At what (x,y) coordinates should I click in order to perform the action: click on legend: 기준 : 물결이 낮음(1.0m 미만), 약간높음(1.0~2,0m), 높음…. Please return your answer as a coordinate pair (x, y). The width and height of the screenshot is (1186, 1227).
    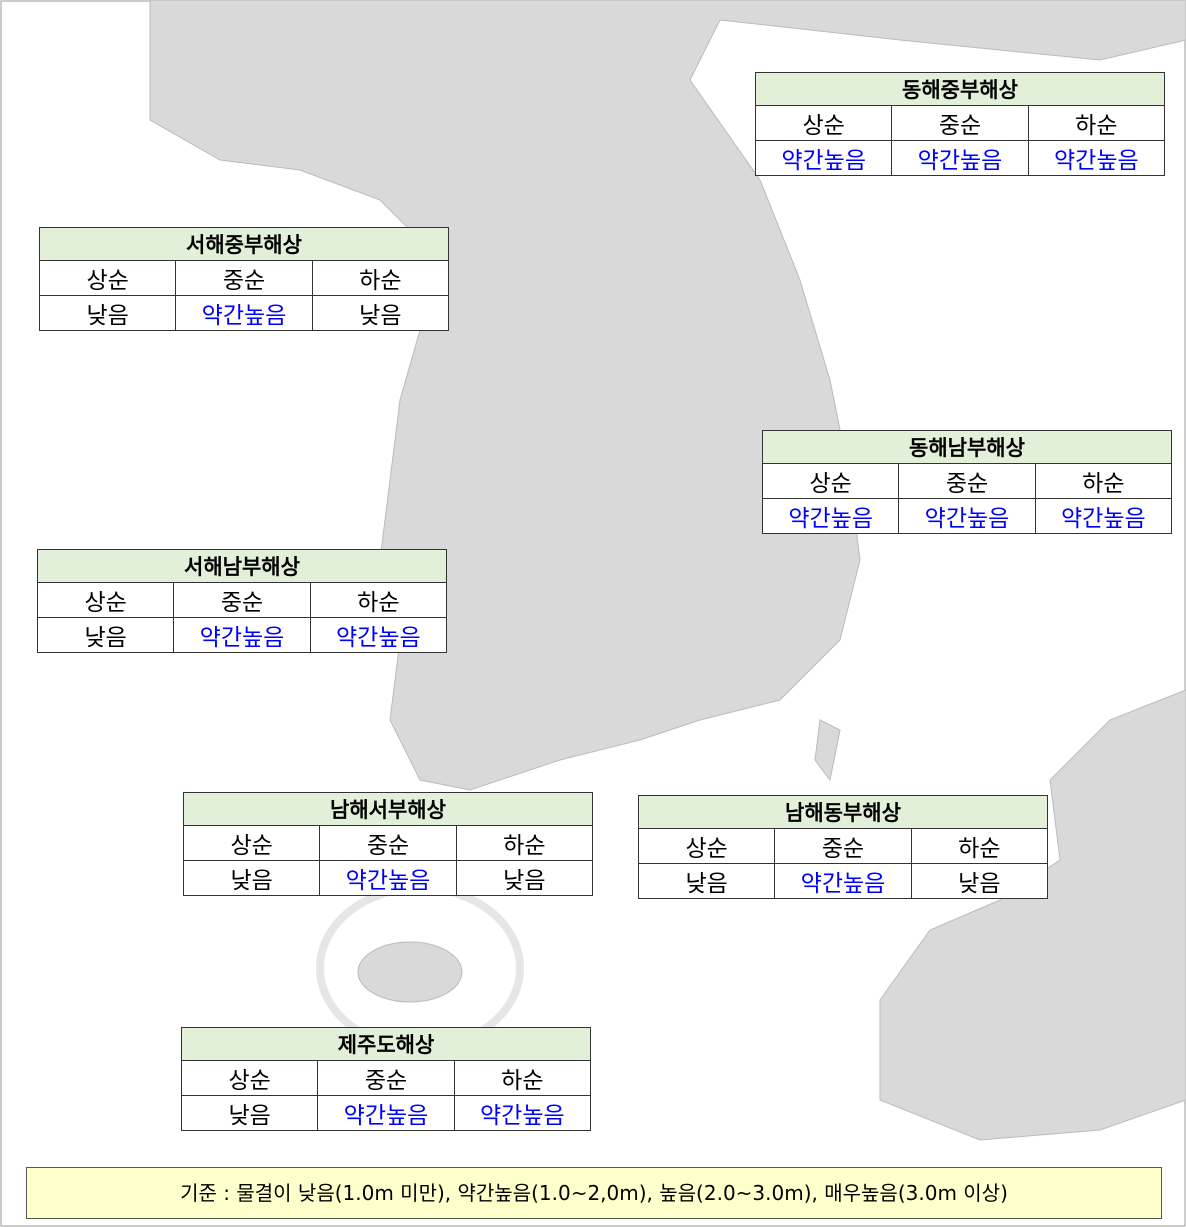
    Looking at the image, I should click on (594, 1193).